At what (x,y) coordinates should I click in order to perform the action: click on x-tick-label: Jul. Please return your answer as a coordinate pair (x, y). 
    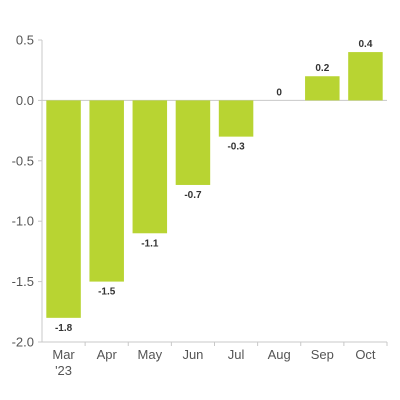
    Looking at the image, I should click on (236, 354).